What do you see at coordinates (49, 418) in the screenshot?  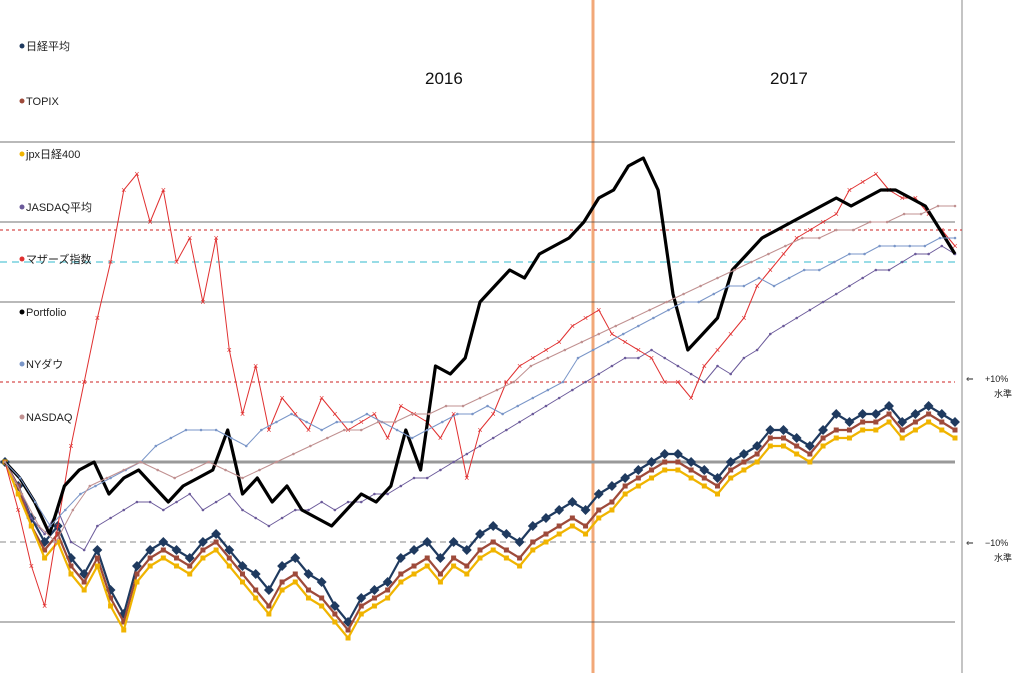 I see `legend-label: NASDAQ` at bounding box center [49, 418].